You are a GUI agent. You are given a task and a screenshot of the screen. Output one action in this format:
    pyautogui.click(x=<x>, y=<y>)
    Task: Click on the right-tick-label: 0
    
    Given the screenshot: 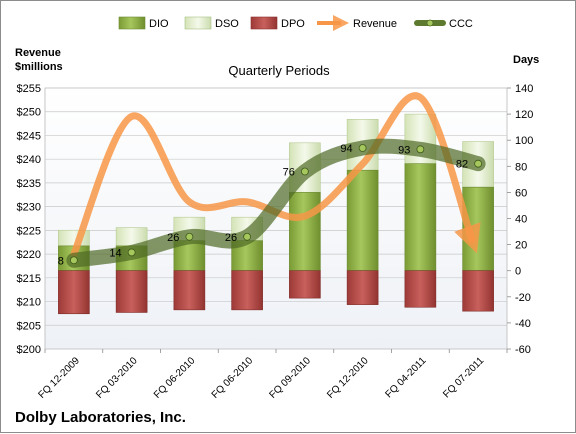 What is the action you would take?
    pyautogui.click(x=518, y=272)
    